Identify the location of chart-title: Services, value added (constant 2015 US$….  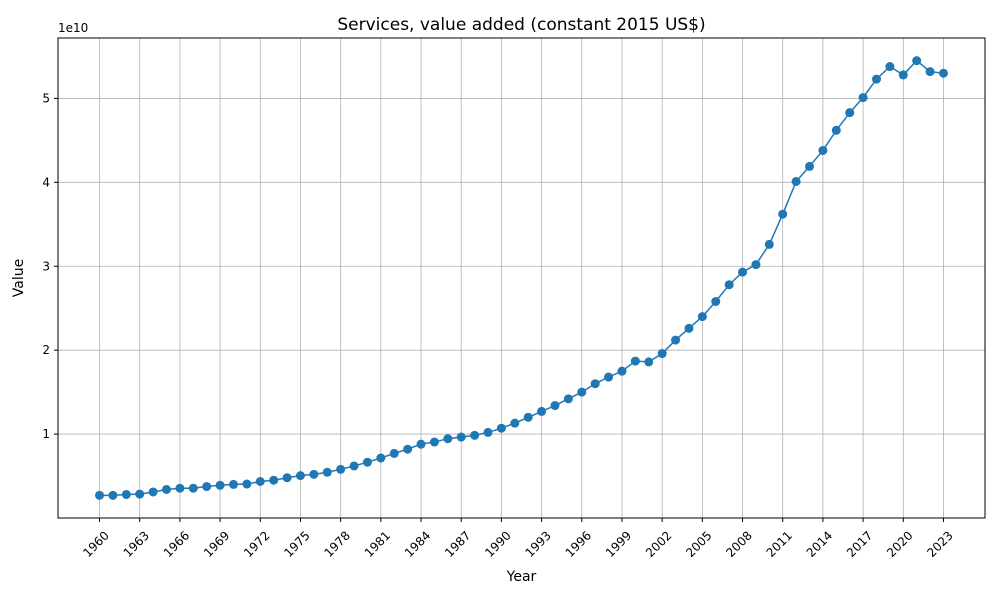
(521, 25).